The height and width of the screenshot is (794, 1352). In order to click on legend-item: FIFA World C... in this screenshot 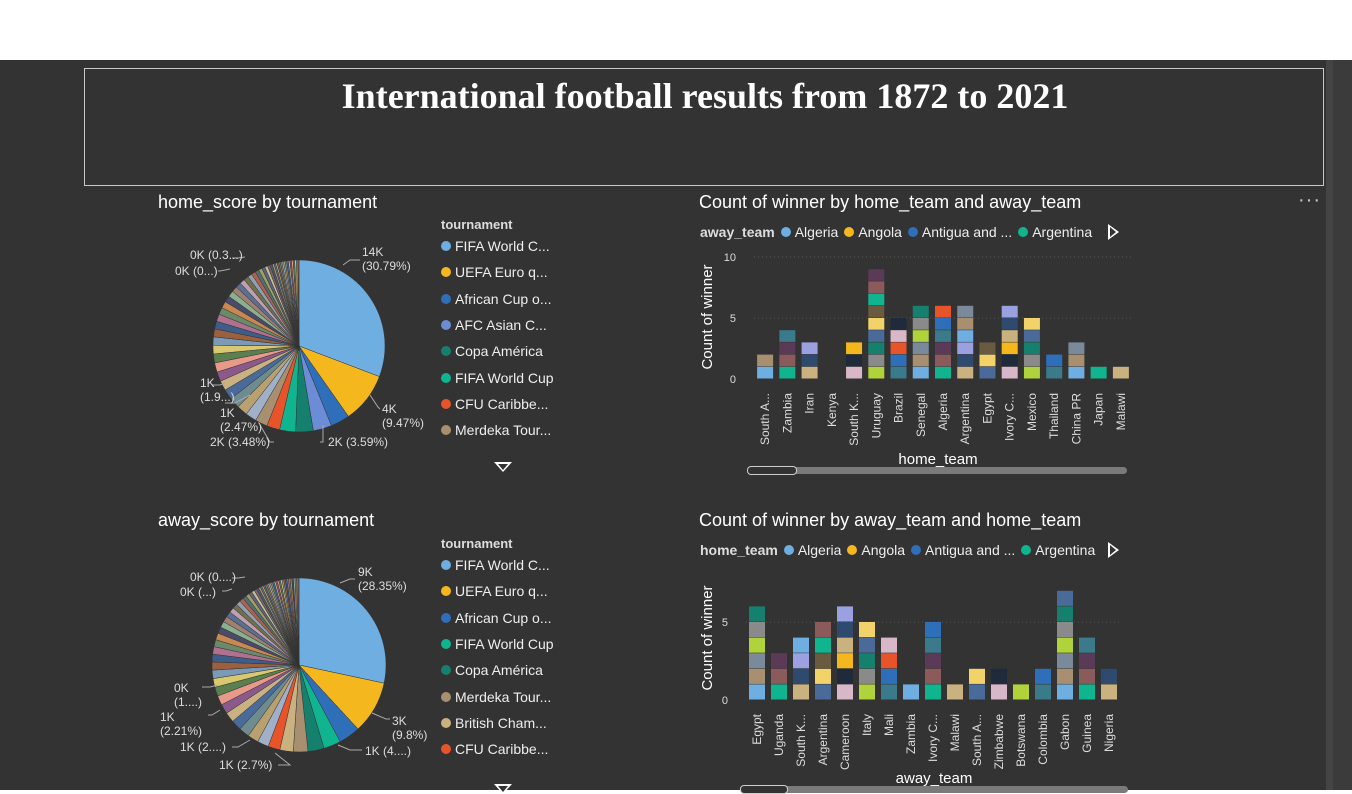, I will do `click(497, 565)`.